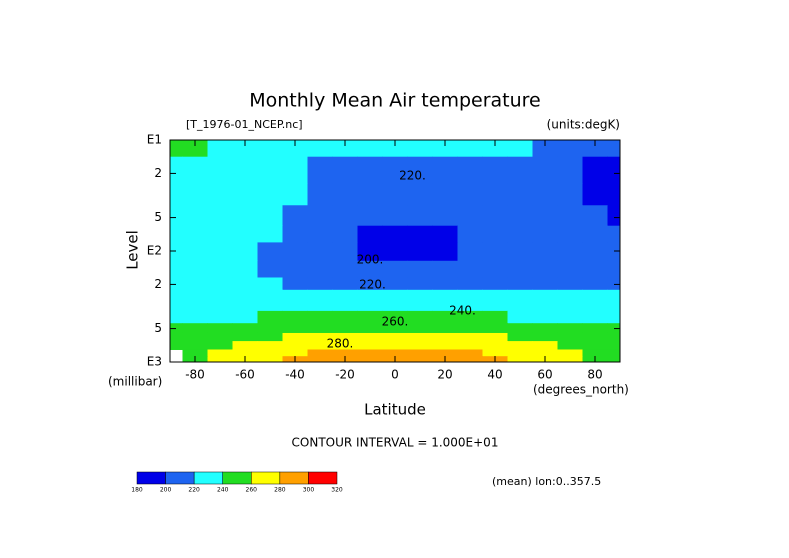  What do you see at coordinates (223, 490) in the screenshot?
I see `colorbar-label: 240` at bounding box center [223, 490].